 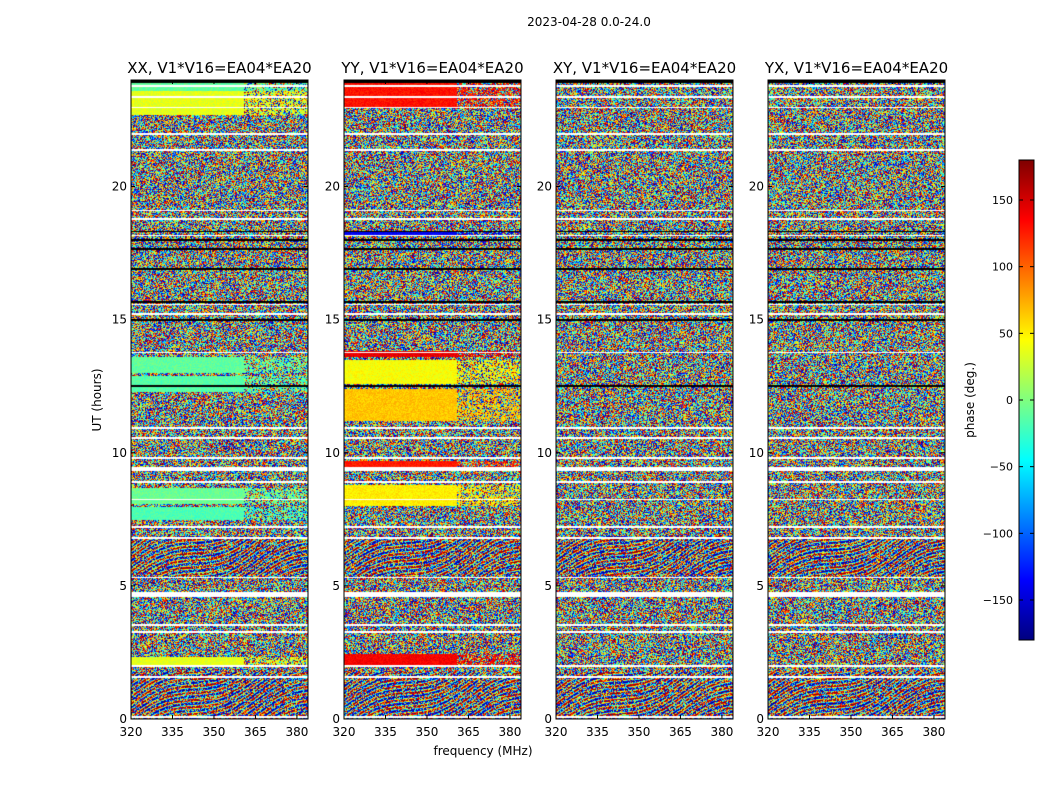 What do you see at coordinates (998, 600) in the screenshot?
I see `colorbar-tick-label: −150` at bounding box center [998, 600].